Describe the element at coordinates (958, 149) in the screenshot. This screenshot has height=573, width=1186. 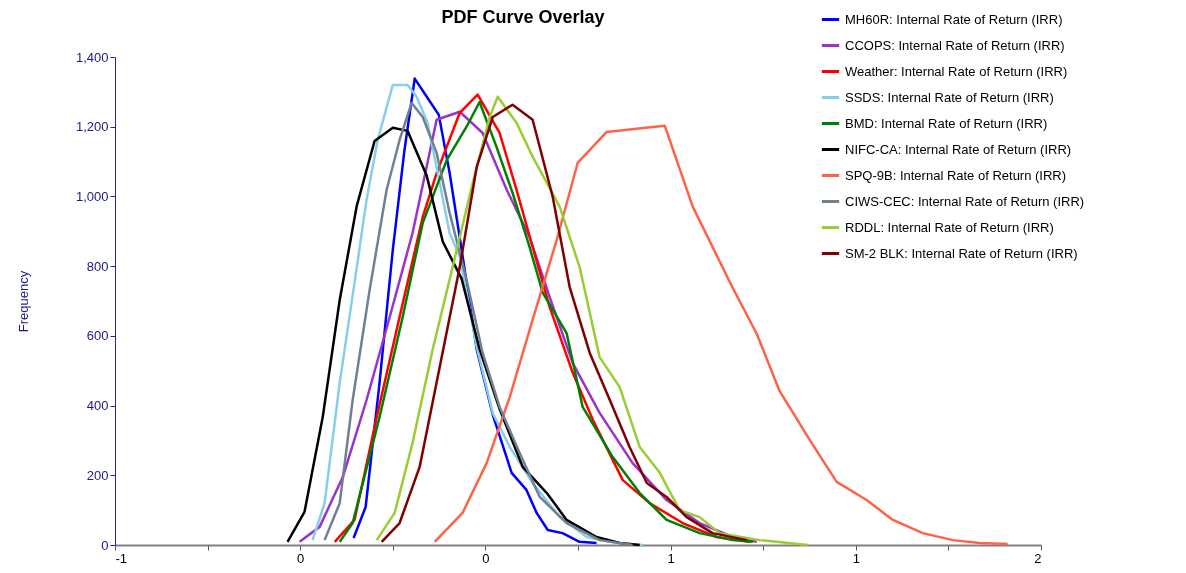
I see `legend-label: NIFC-CA: Internal Rate of Return (IRR)` at that location.